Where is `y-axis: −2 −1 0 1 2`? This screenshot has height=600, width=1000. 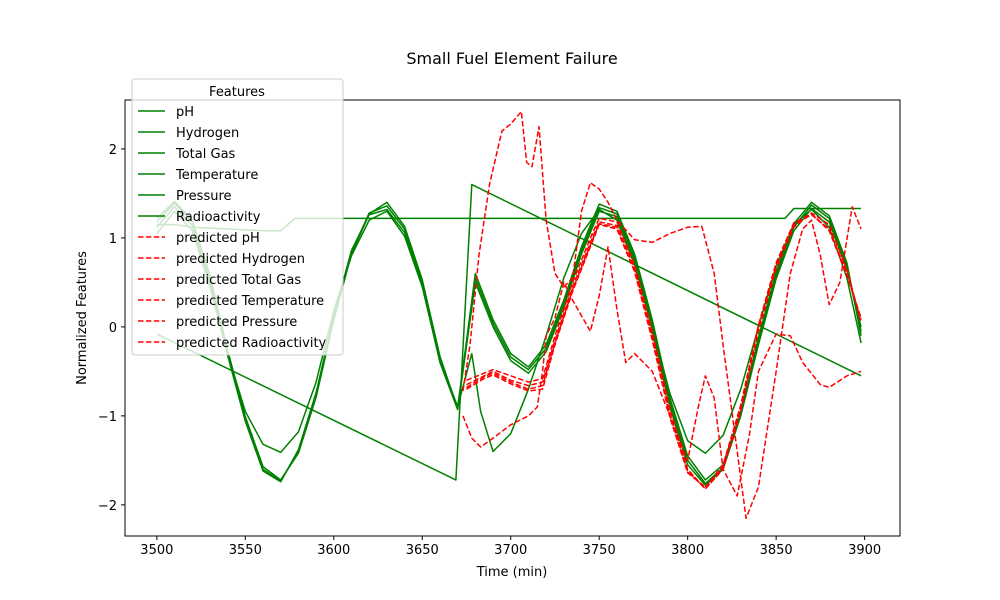 y-axis: −2 −1 0 1 2 is located at coordinates (111, 328).